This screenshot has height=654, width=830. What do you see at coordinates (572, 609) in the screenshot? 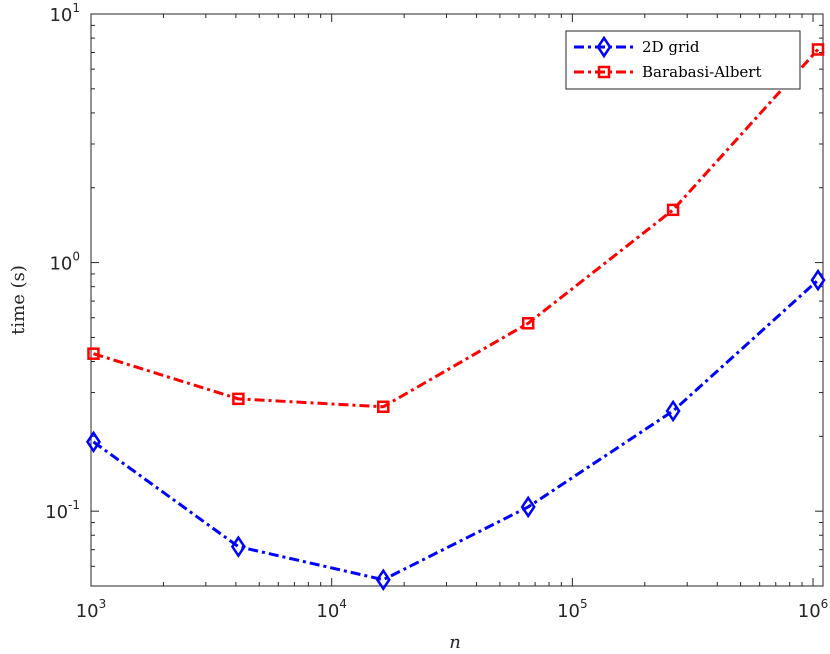
I see `x-tick-label: 10⁵` at bounding box center [572, 609].